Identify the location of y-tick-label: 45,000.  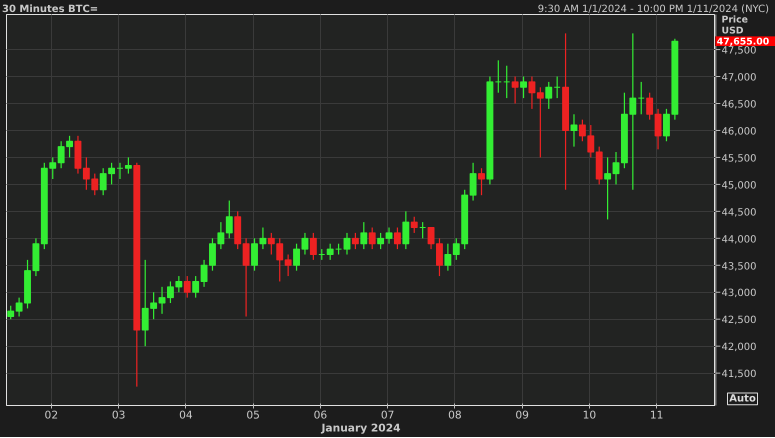
(739, 186).